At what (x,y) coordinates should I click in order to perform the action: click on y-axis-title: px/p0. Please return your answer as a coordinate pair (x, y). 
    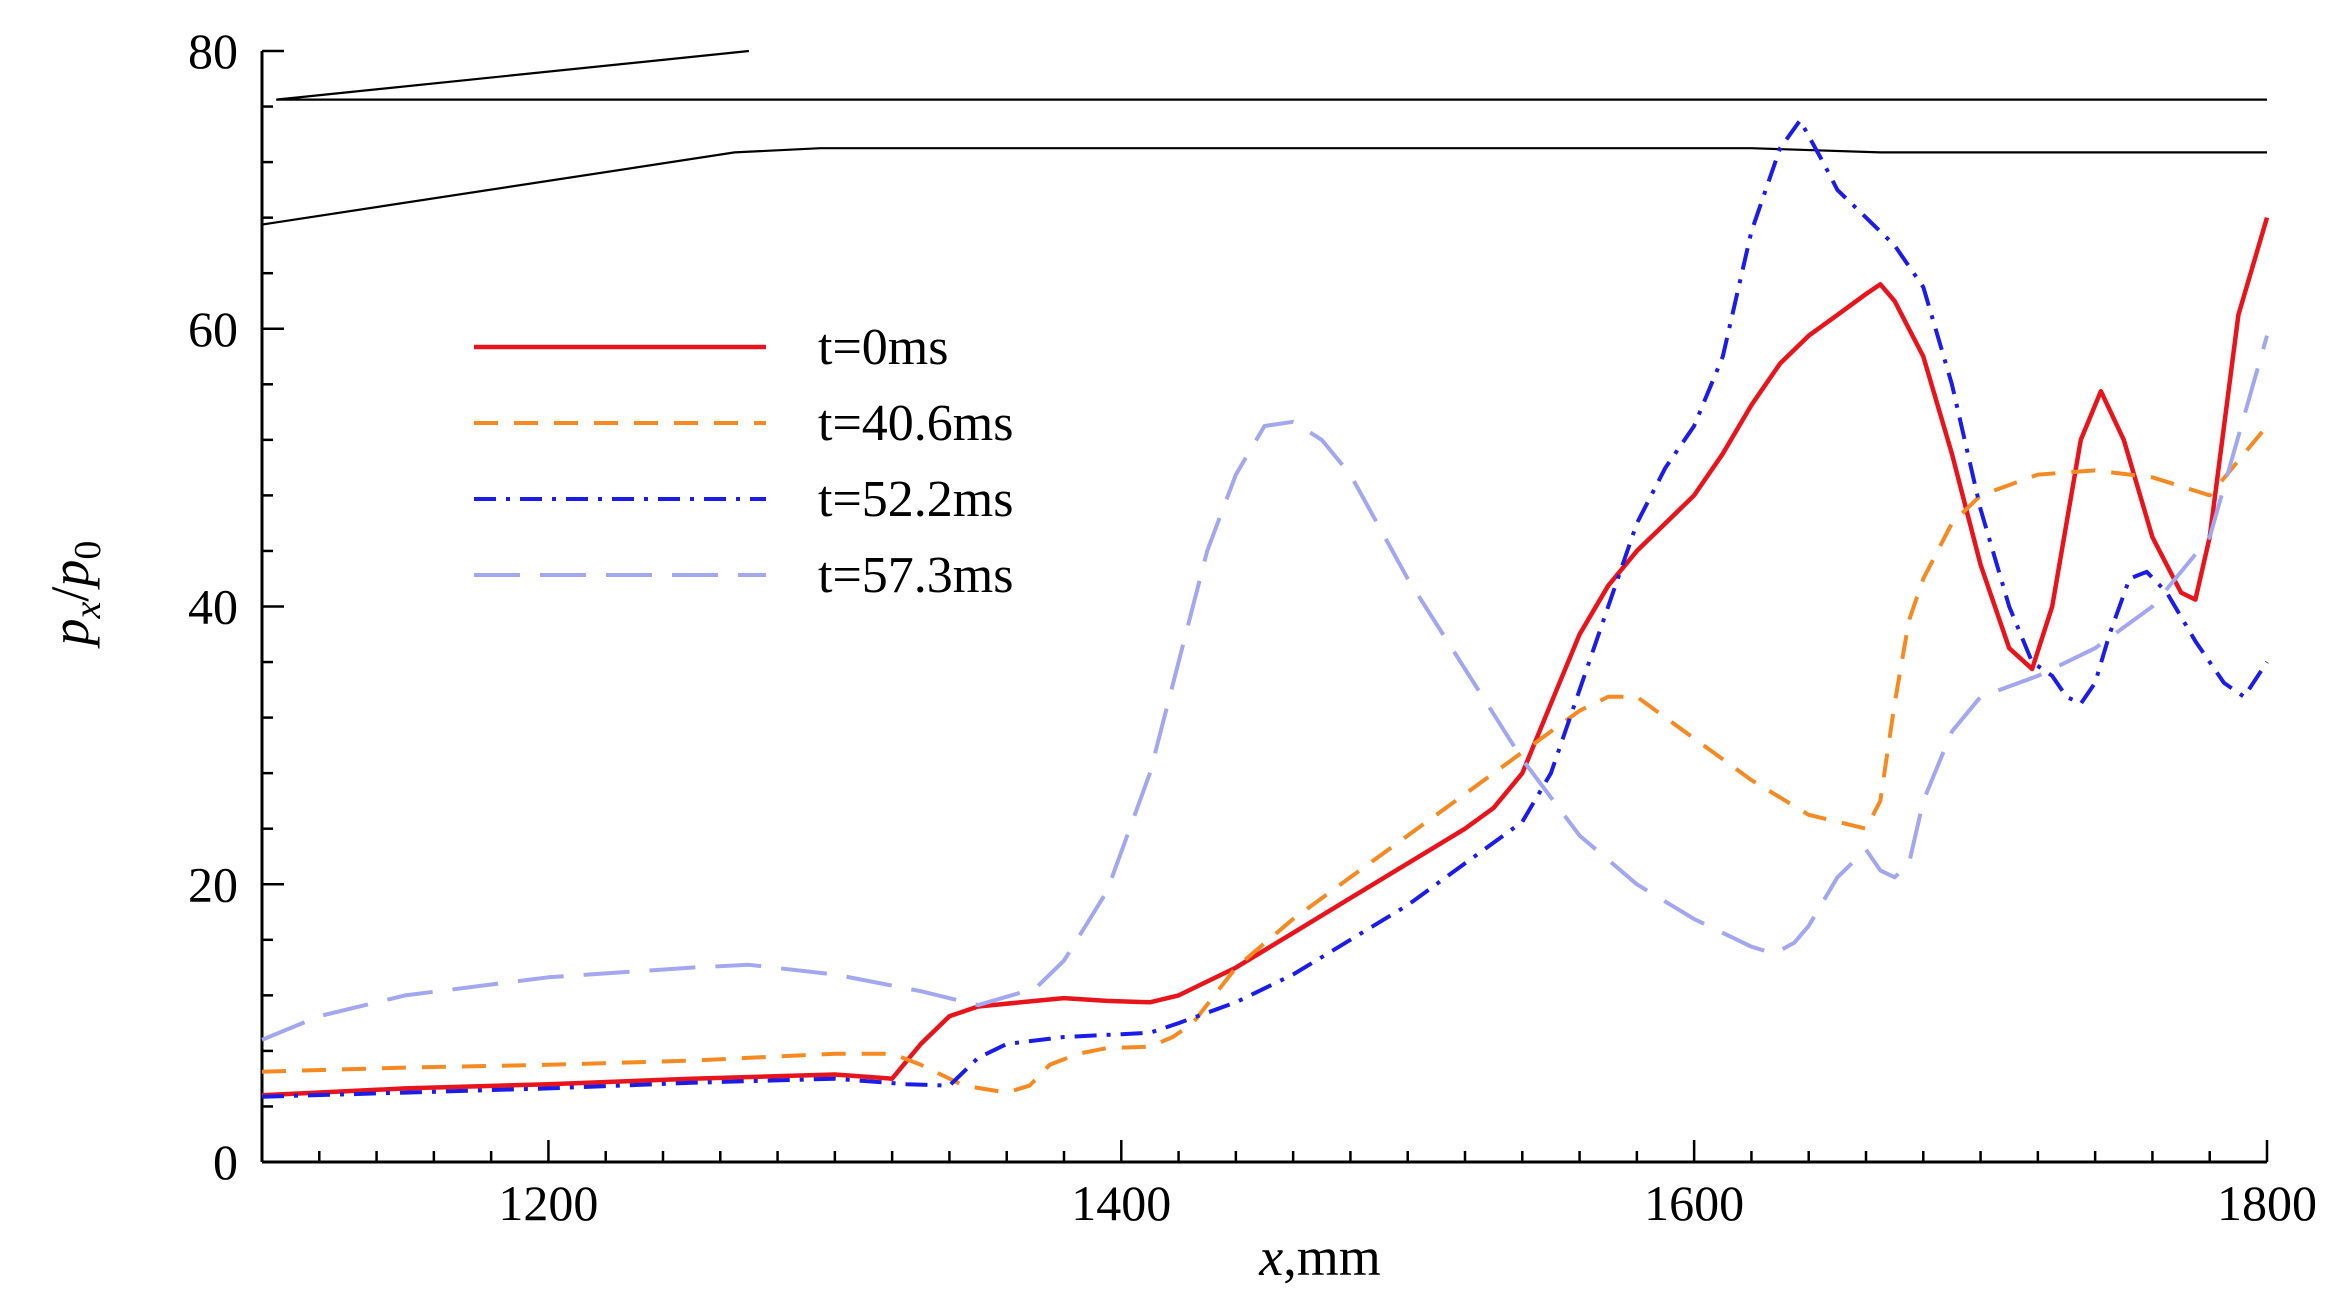
    Looking at the image, I should click on (74, 595).